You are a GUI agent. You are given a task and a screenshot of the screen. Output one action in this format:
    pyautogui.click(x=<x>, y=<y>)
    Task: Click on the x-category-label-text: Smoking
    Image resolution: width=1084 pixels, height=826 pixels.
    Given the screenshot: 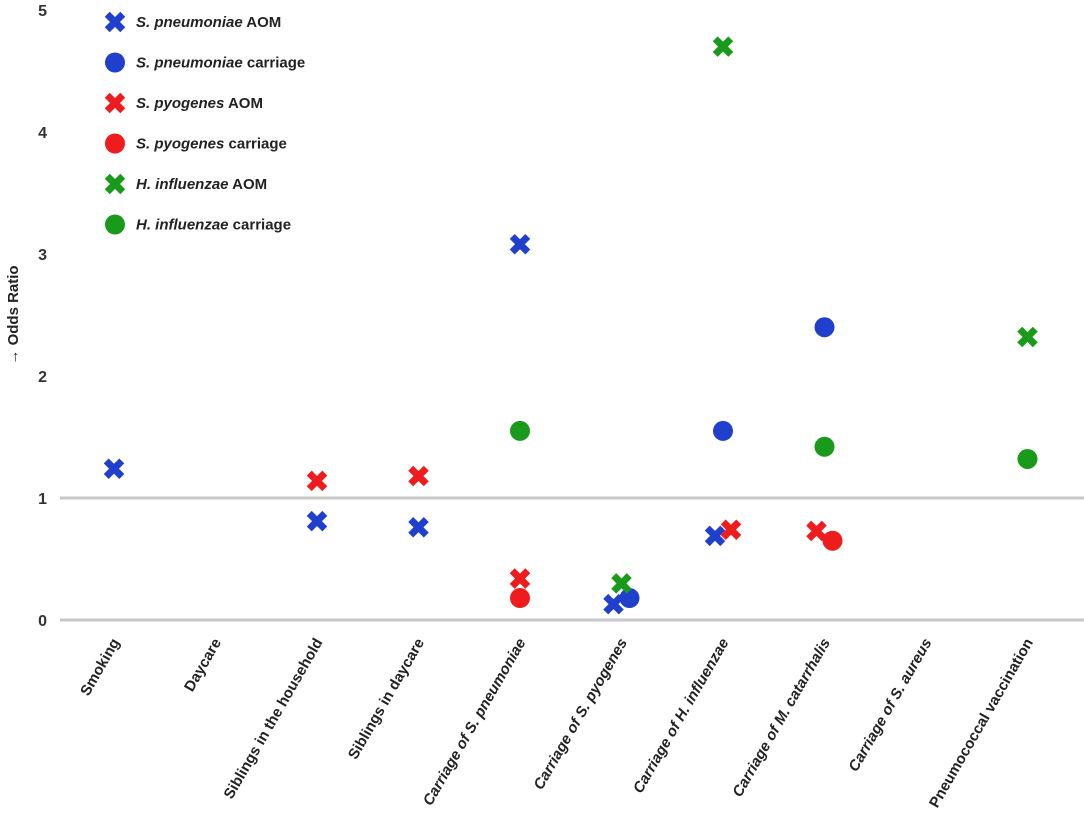 What is the action you would take?
    pyautogui.click(x=100, y=667)
    